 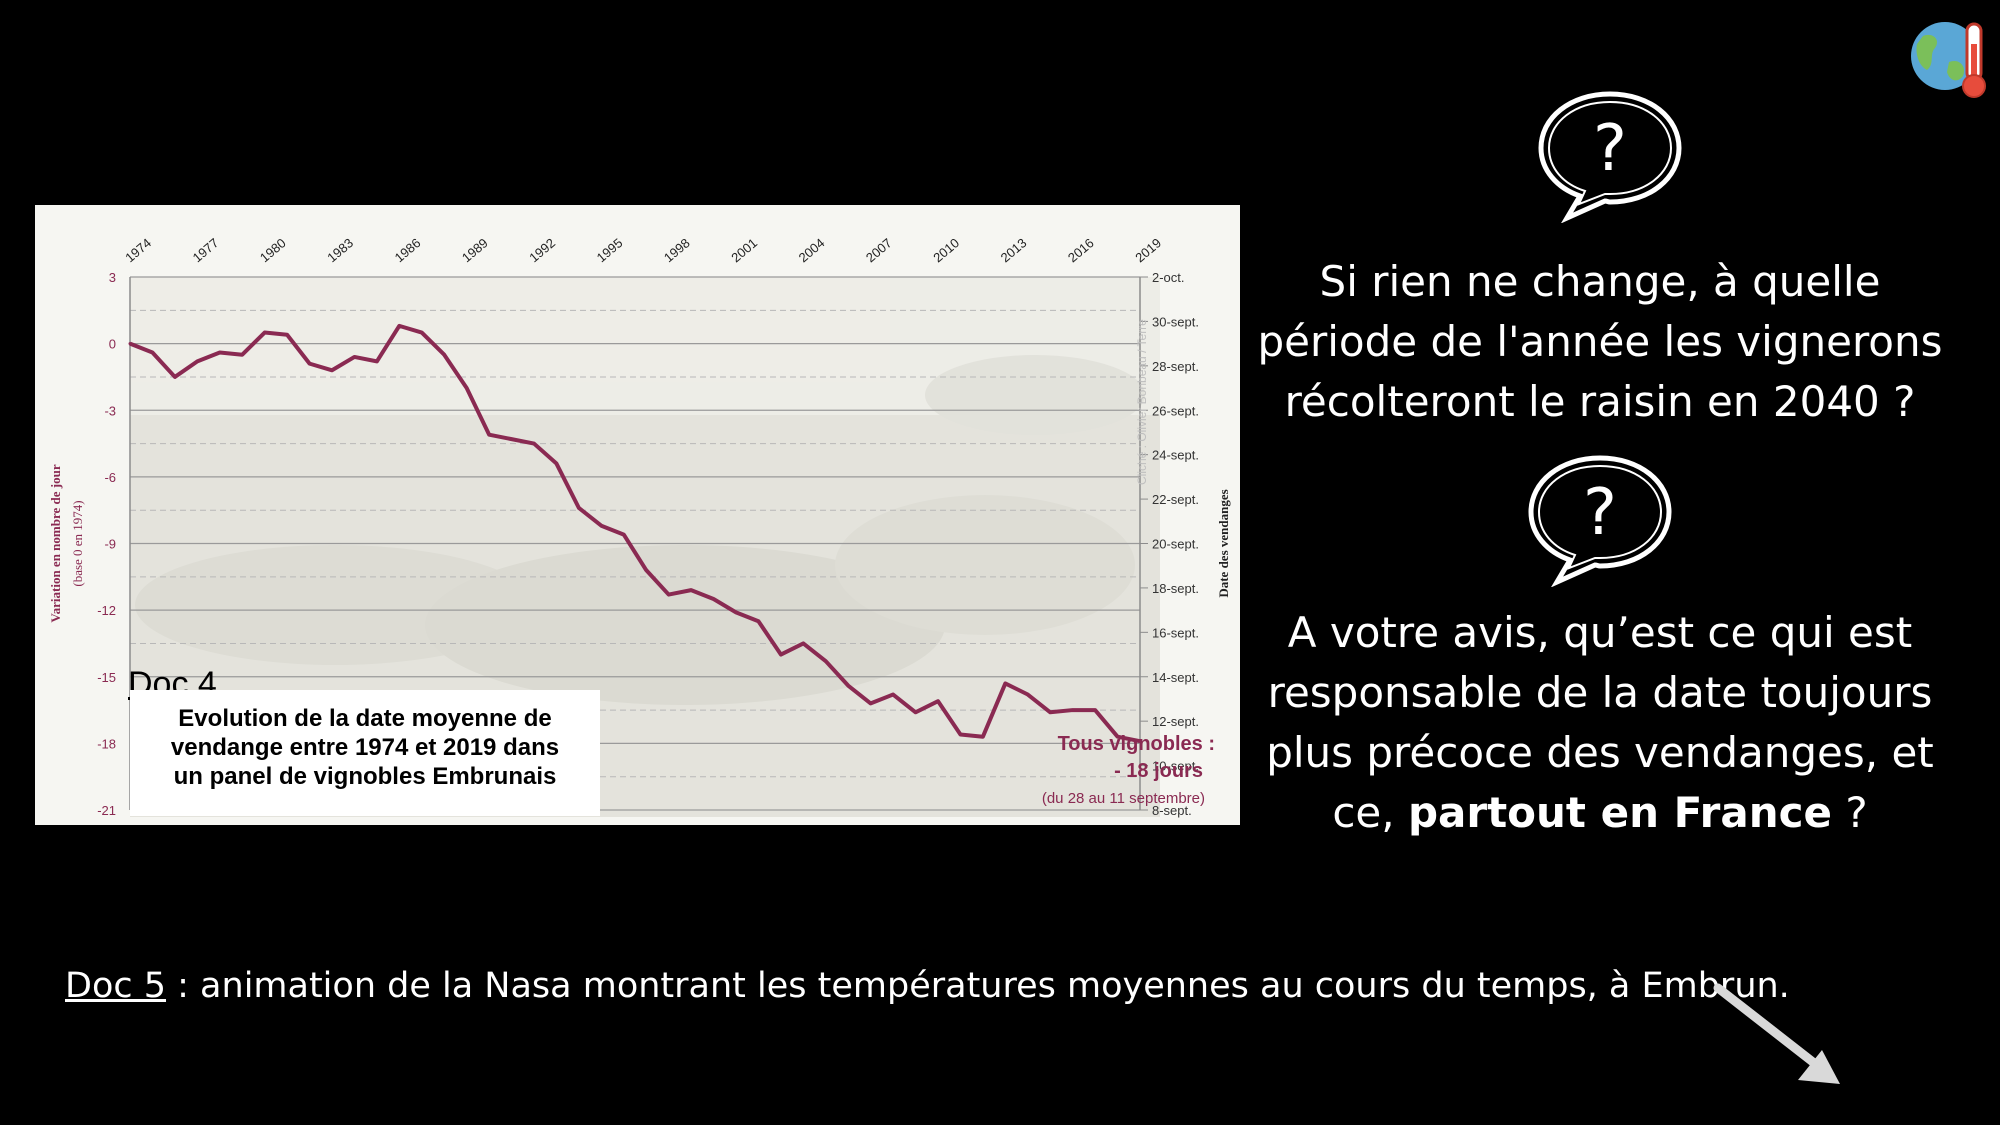 What do you see at coordinates (1175, 632) in the screenshot?
I see `y2-tick-label: 16-sept.` at bounding box center [1175, 632].